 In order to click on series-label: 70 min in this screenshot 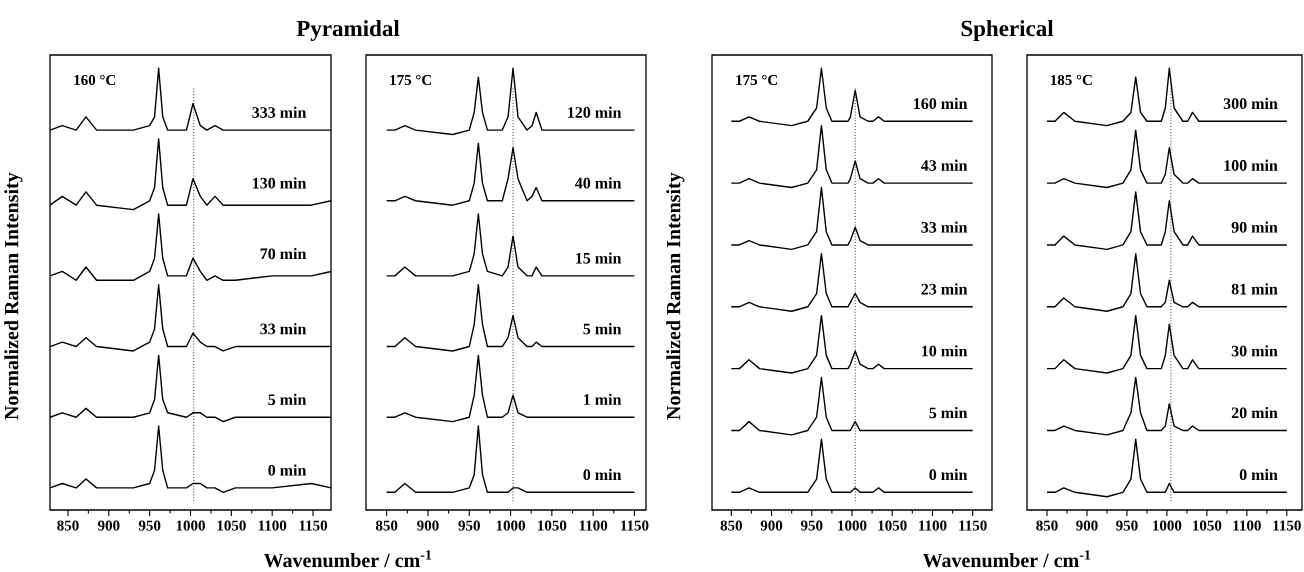, I will do `click(283, 253)`.